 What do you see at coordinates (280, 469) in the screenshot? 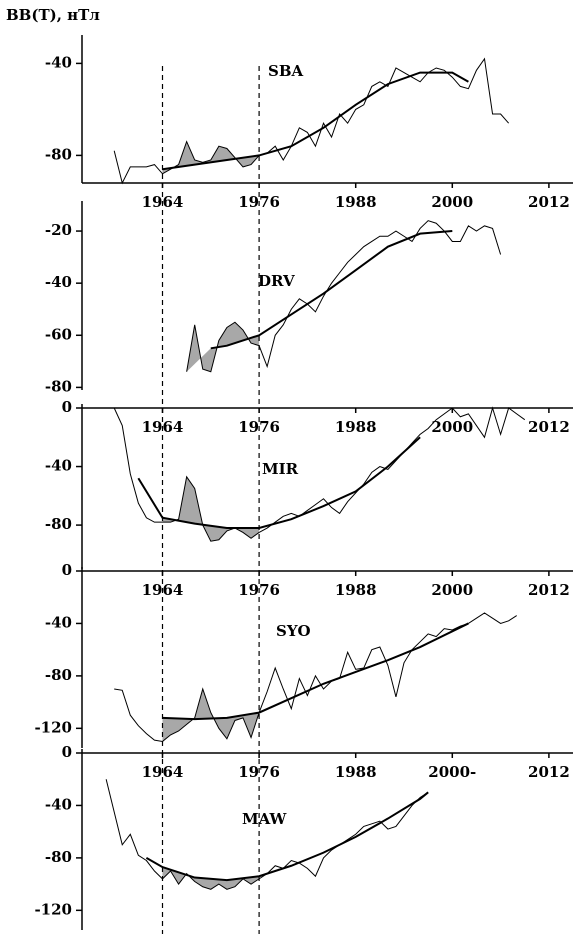
I see `panel-label: MIR` at bounding box center [280, 469].